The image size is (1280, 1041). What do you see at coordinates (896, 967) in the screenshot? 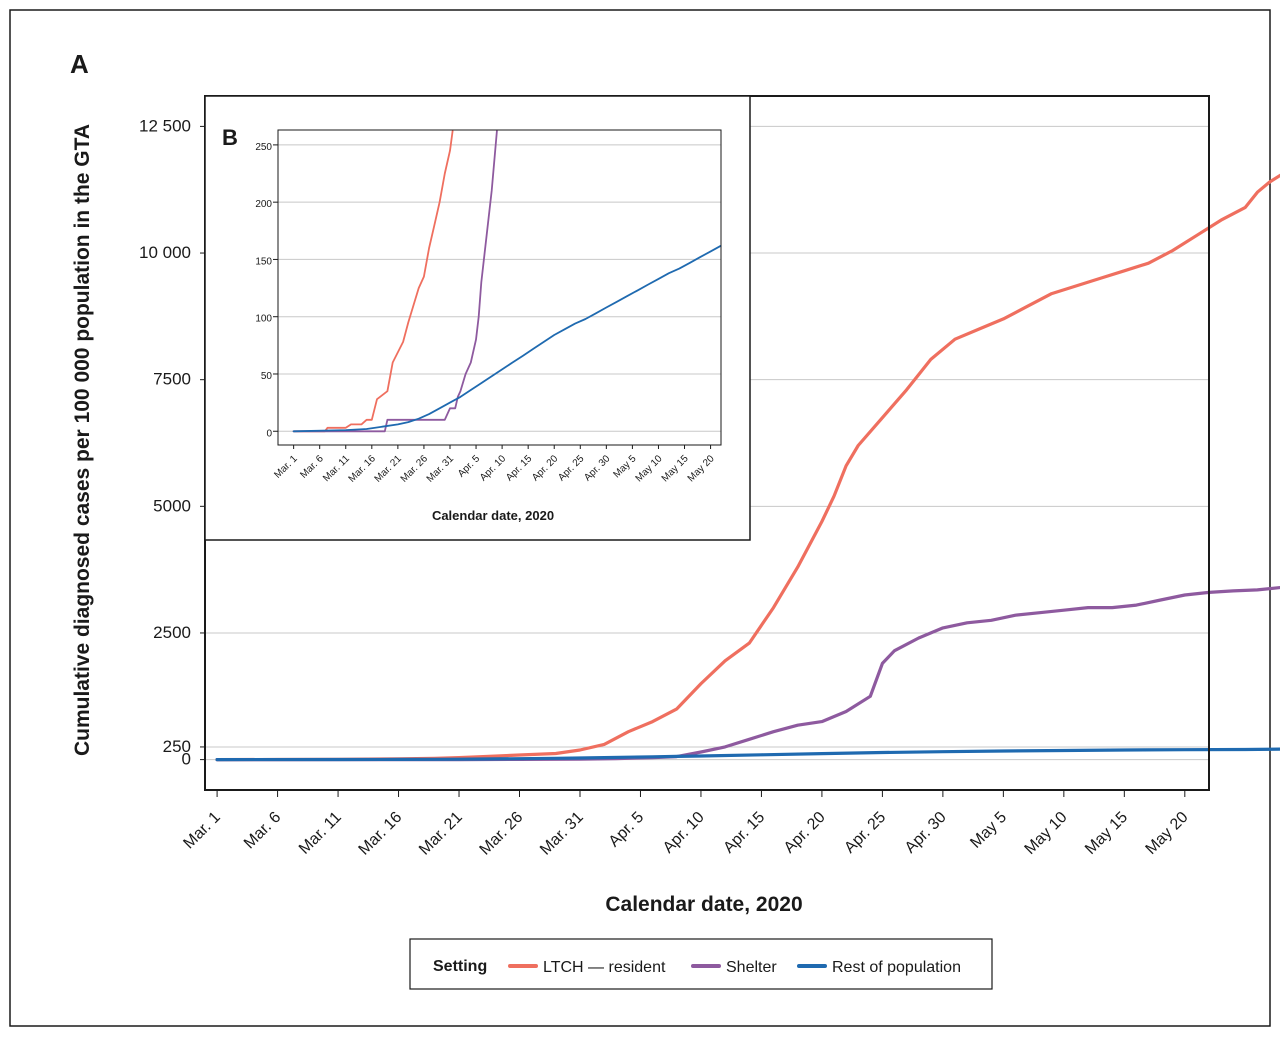
I see `legend-label-rest: Rest of population` at bounding box center [896, 967].